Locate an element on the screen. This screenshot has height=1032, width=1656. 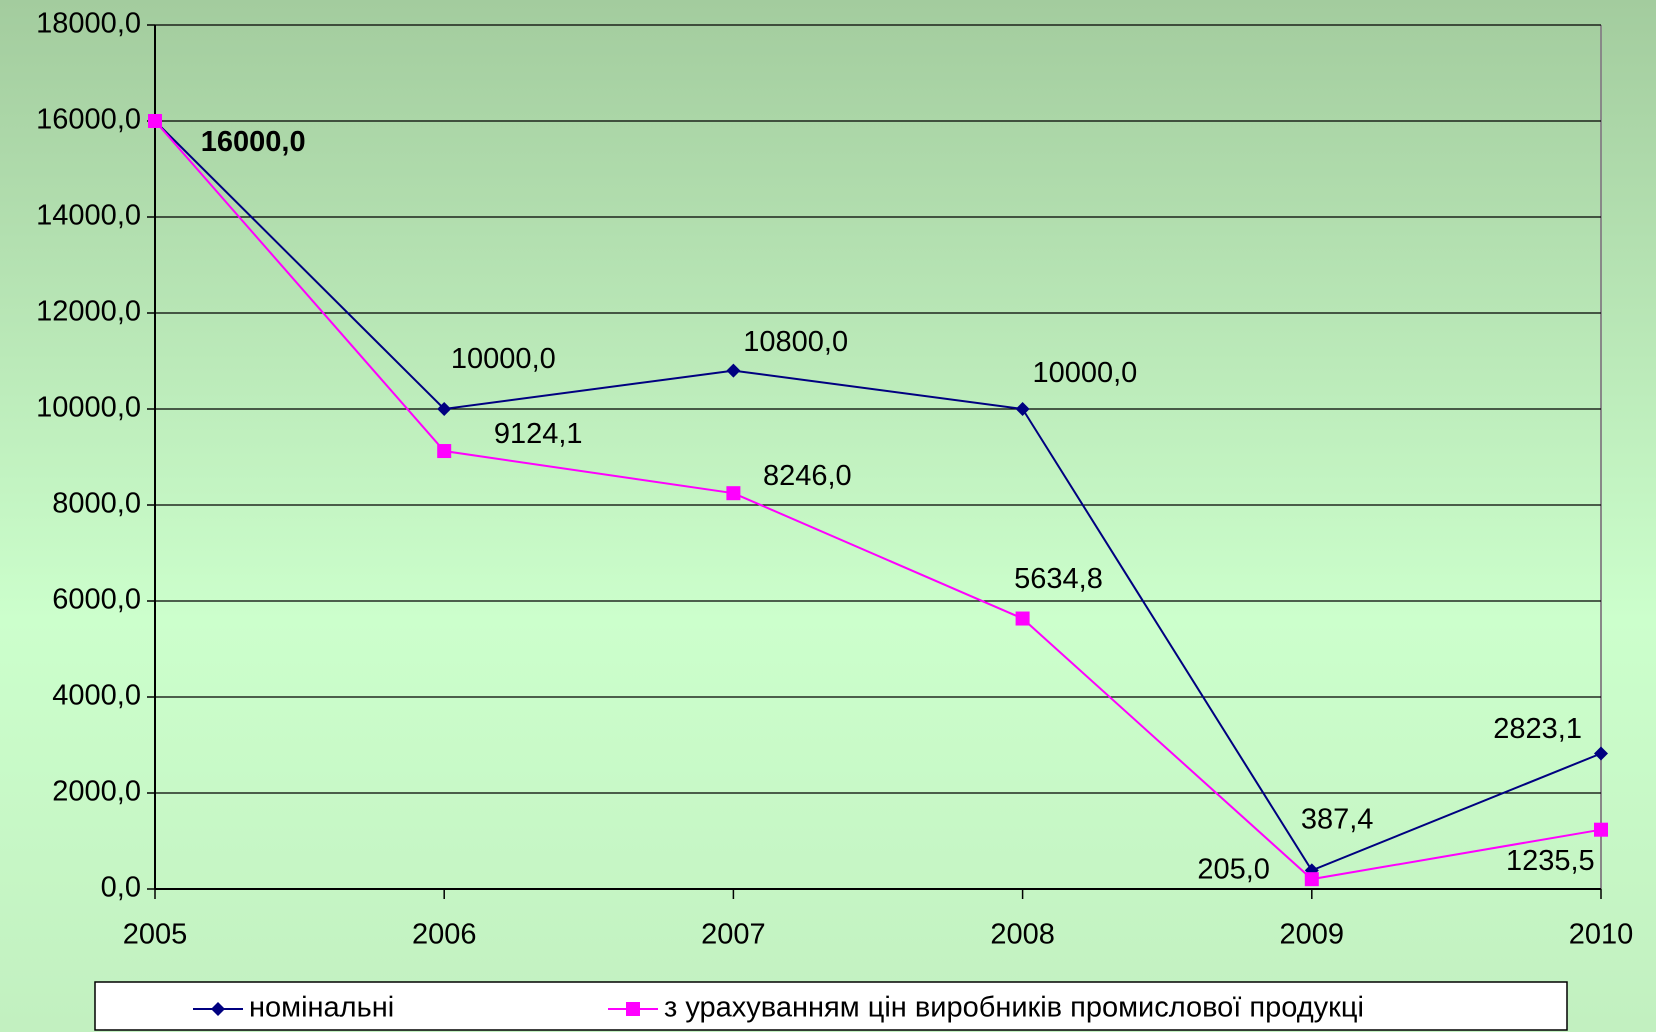
data-label: 5634,8 is located at coordinates (1058, 579).